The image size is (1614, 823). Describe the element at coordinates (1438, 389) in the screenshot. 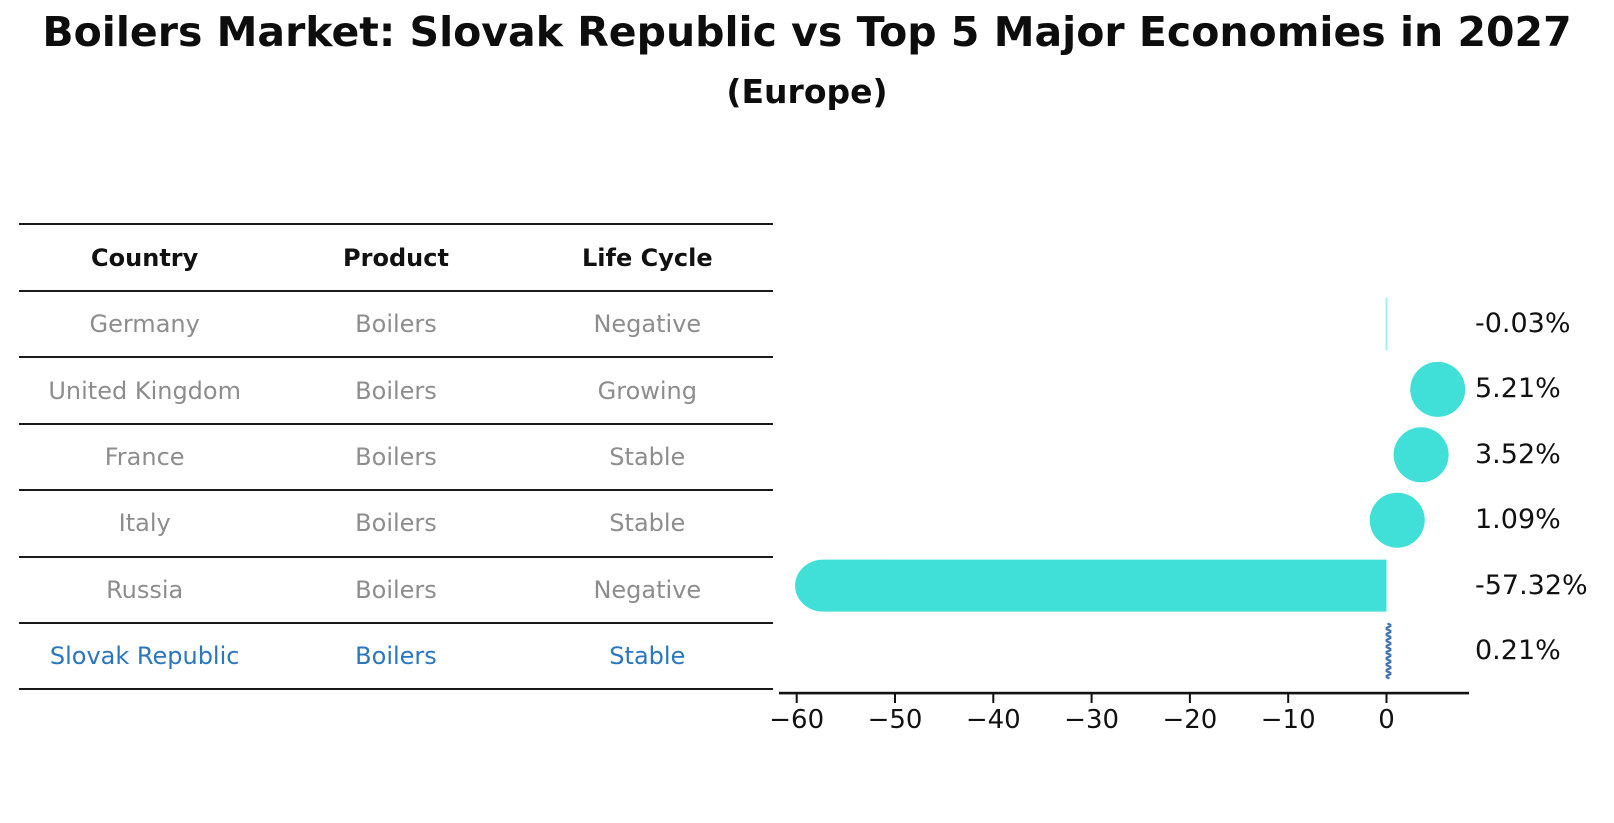

I see `bar-united-kingdom` at that location.